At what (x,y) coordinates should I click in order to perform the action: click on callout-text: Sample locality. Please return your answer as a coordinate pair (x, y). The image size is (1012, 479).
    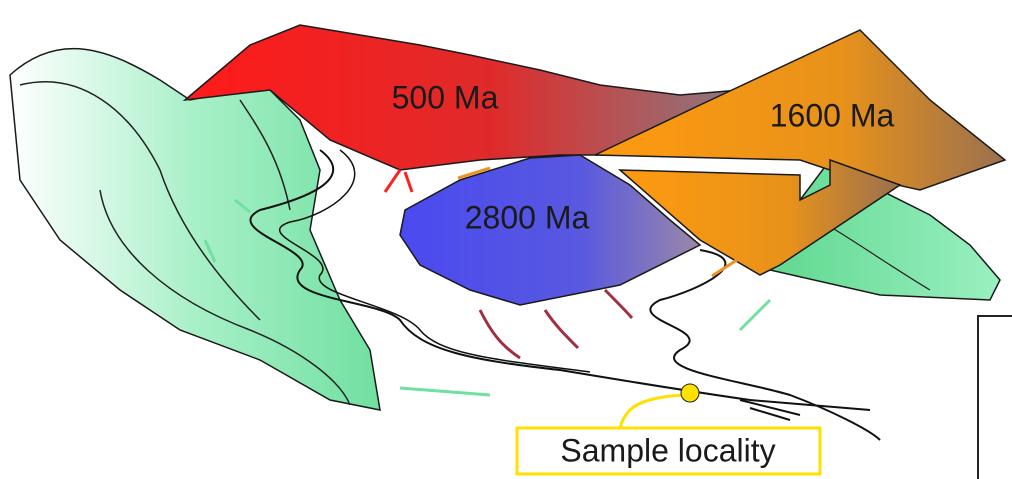
    Looking at the image, I should click on (667, 450).